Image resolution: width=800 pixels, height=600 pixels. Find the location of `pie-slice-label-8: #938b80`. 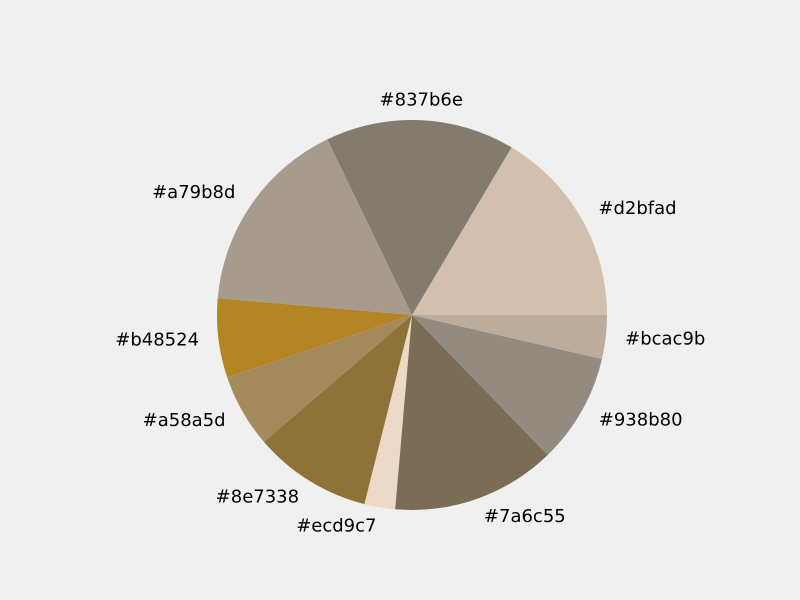

pie-slice-label-8: #938b80 is located at coordinates (641, 420).